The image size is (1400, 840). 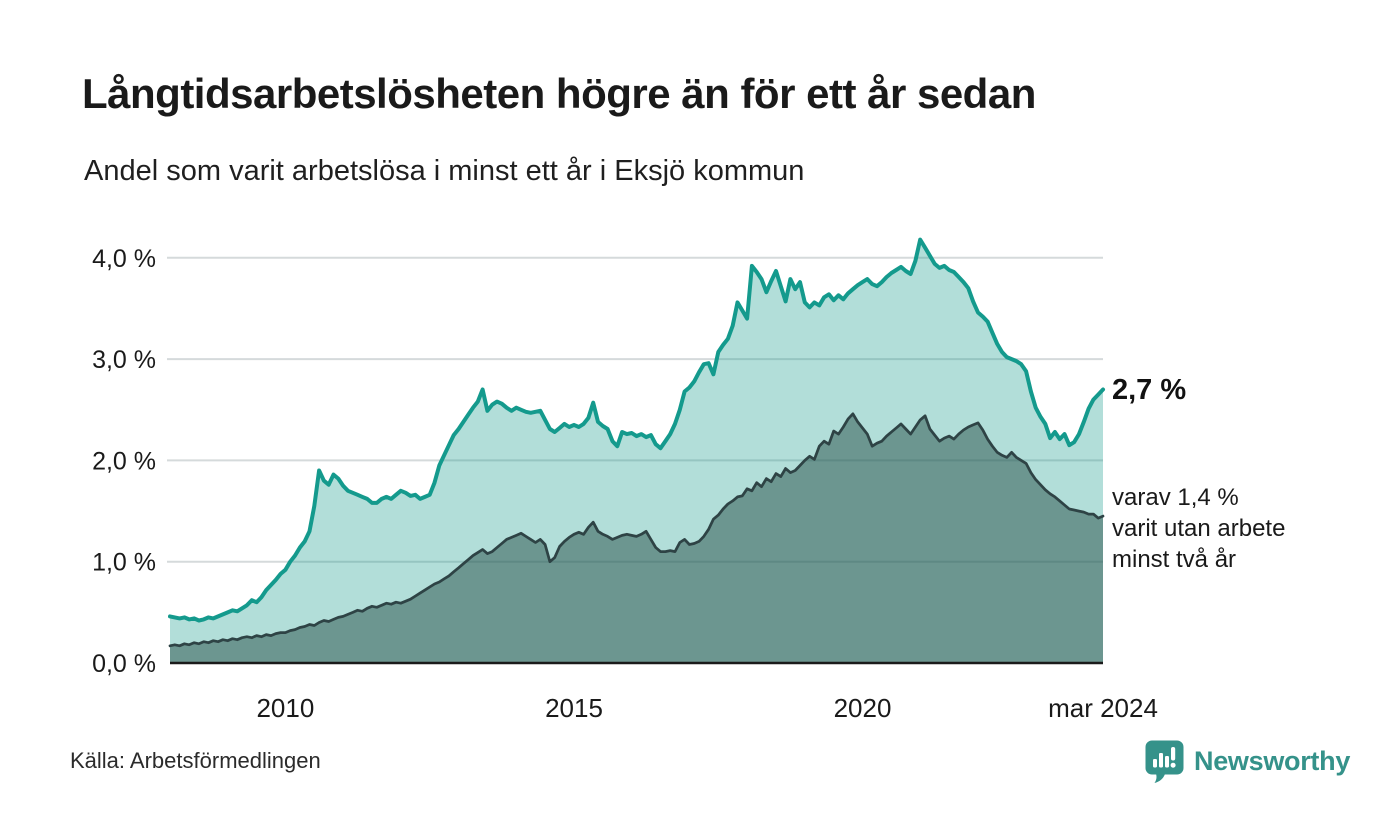 I want to click on two-year-annotation-line2: varit utan arbete, so click(x=1199, y=528).